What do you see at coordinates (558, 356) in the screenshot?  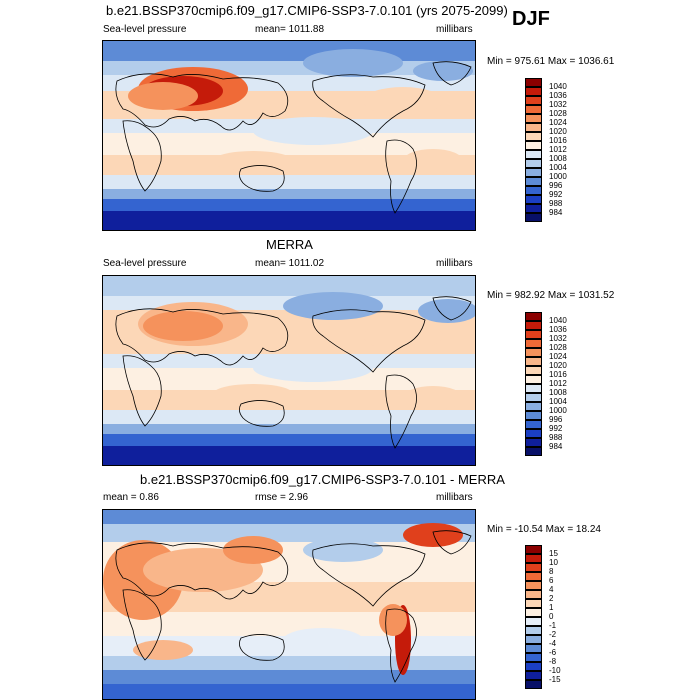 I see `panel2-colorbar-tick-label: 1024` at bounding box center [558, 356].